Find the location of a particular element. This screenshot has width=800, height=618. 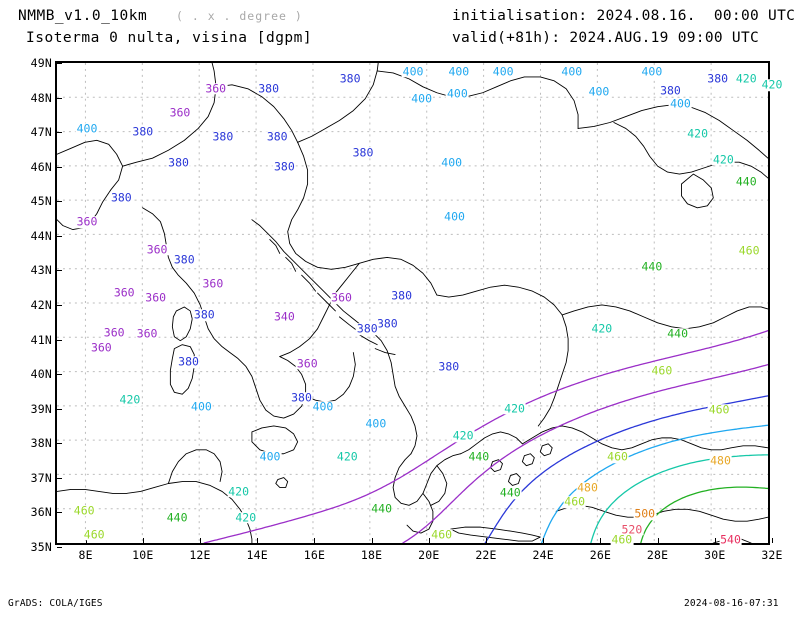

y-tick-label: 39N is located at coordinates (41, 408).